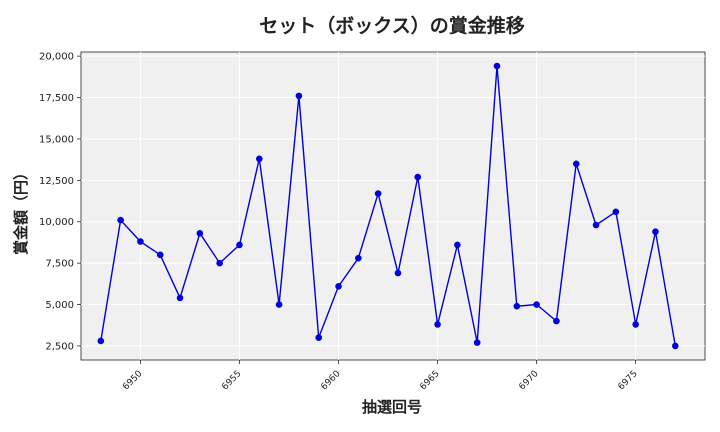 The image size is (720, 432). What do you see at coordinates (56, 222) in the screenshot?
I see `y-tick-label: 10,000` at bounding box center [56, 222].